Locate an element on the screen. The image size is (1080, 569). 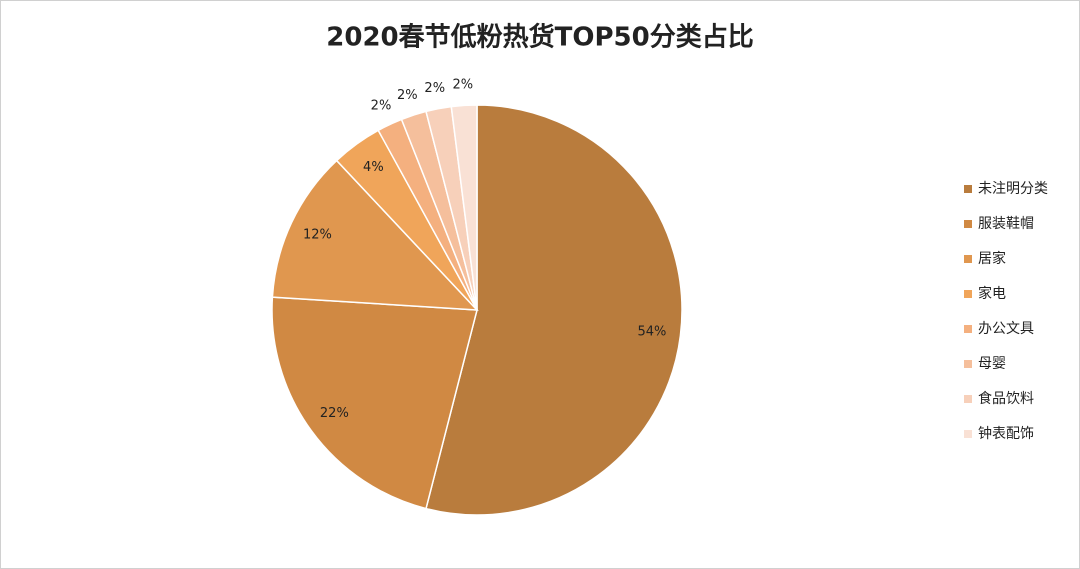
legend-label: 食品饮料 is located at coordinates (1006, 398).